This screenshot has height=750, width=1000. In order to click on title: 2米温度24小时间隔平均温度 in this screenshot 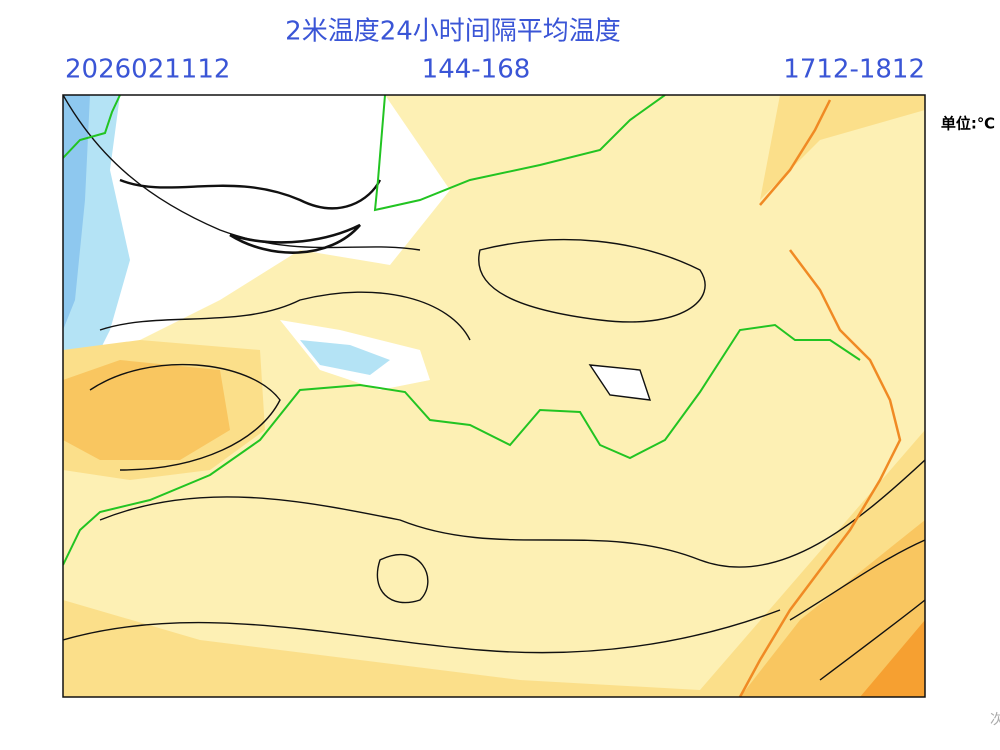, I will do `click(453, 32)`.